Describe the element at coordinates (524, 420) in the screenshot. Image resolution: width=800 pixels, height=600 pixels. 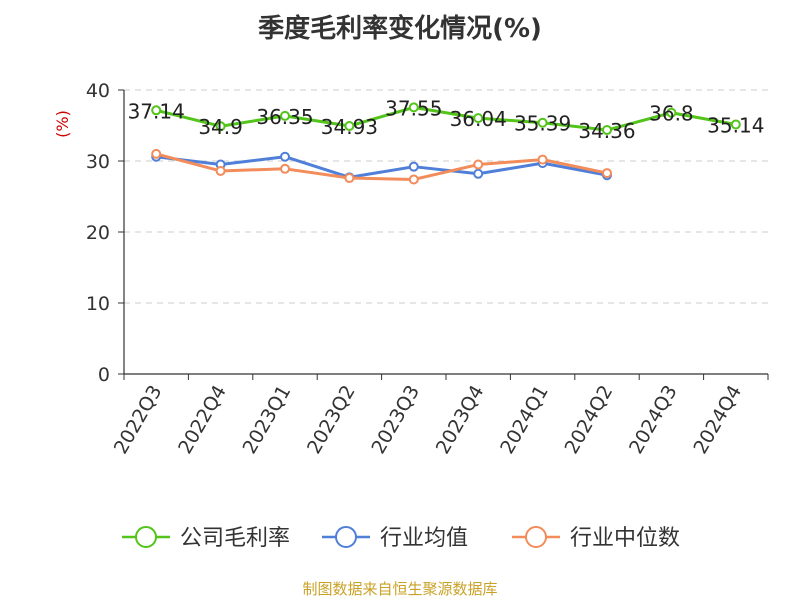
I see `x-tick-label: 2024Q1` at that location.